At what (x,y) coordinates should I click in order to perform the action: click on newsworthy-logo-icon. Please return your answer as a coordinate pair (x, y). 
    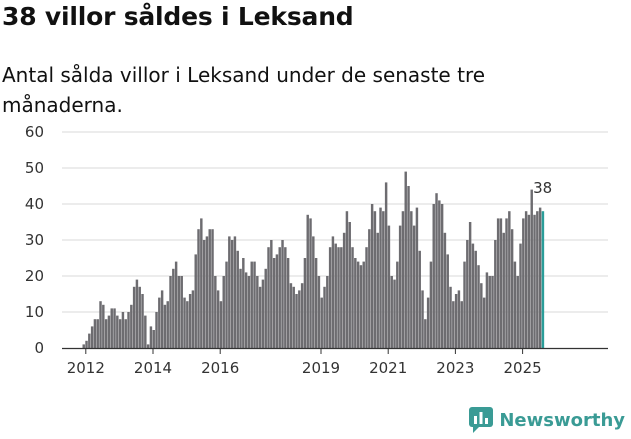
    Looking at the image, I should click on (481, 420).